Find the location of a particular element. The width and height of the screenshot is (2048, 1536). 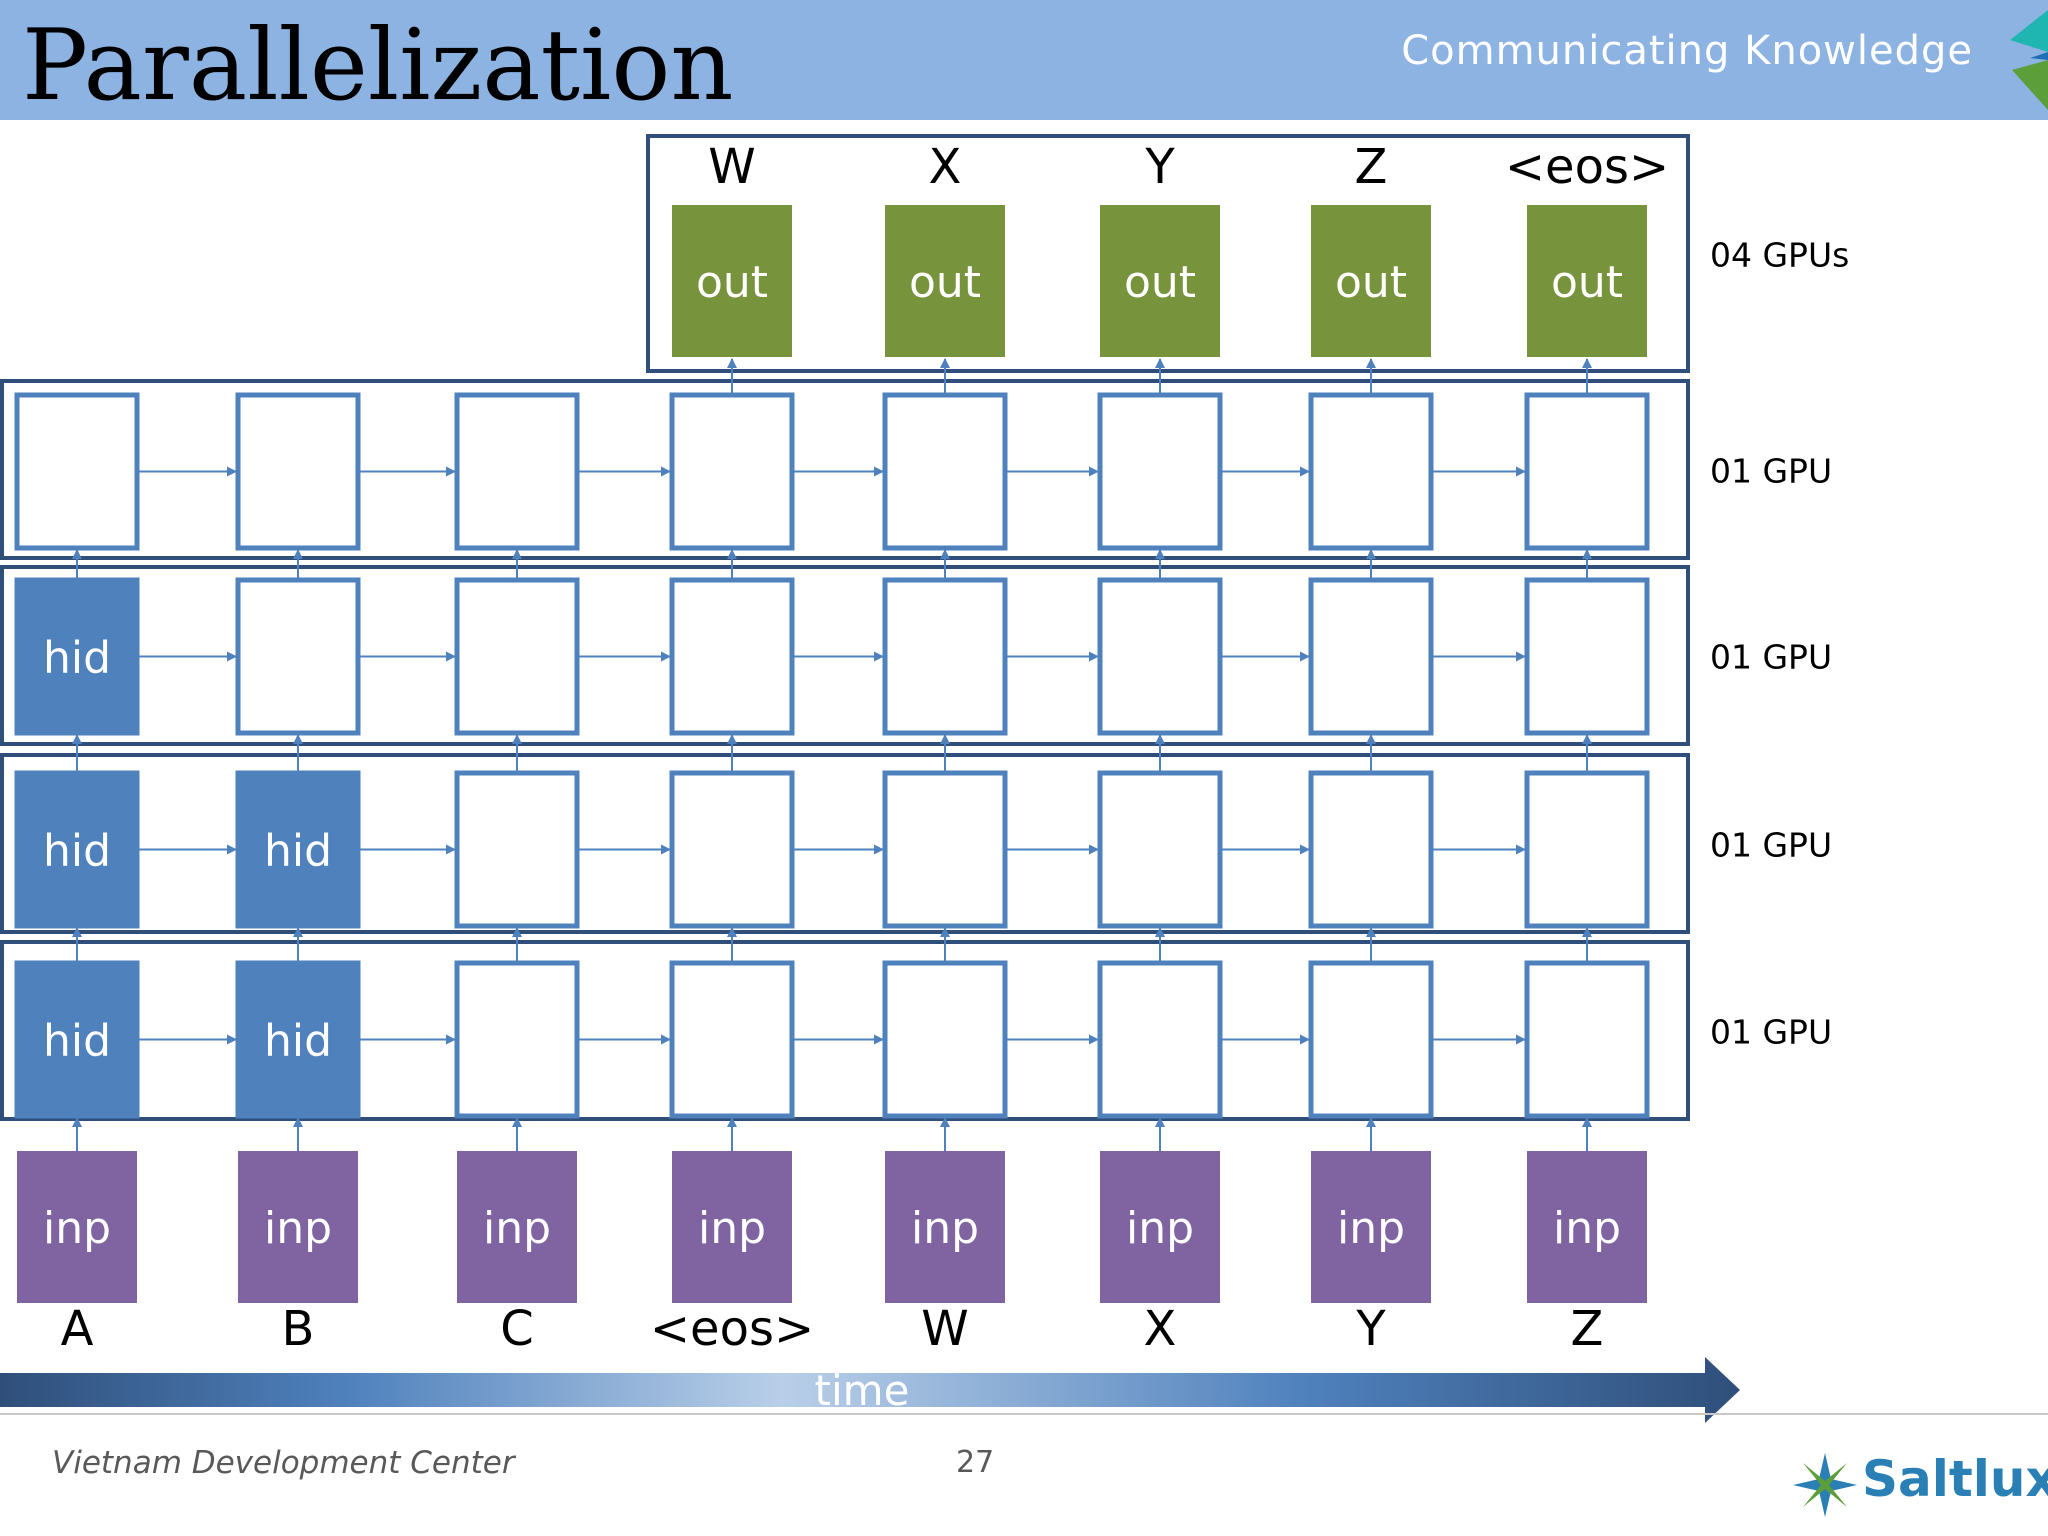

header-bar: Parallelization Communicating Knowledge is located at coordinates (1024, 61).